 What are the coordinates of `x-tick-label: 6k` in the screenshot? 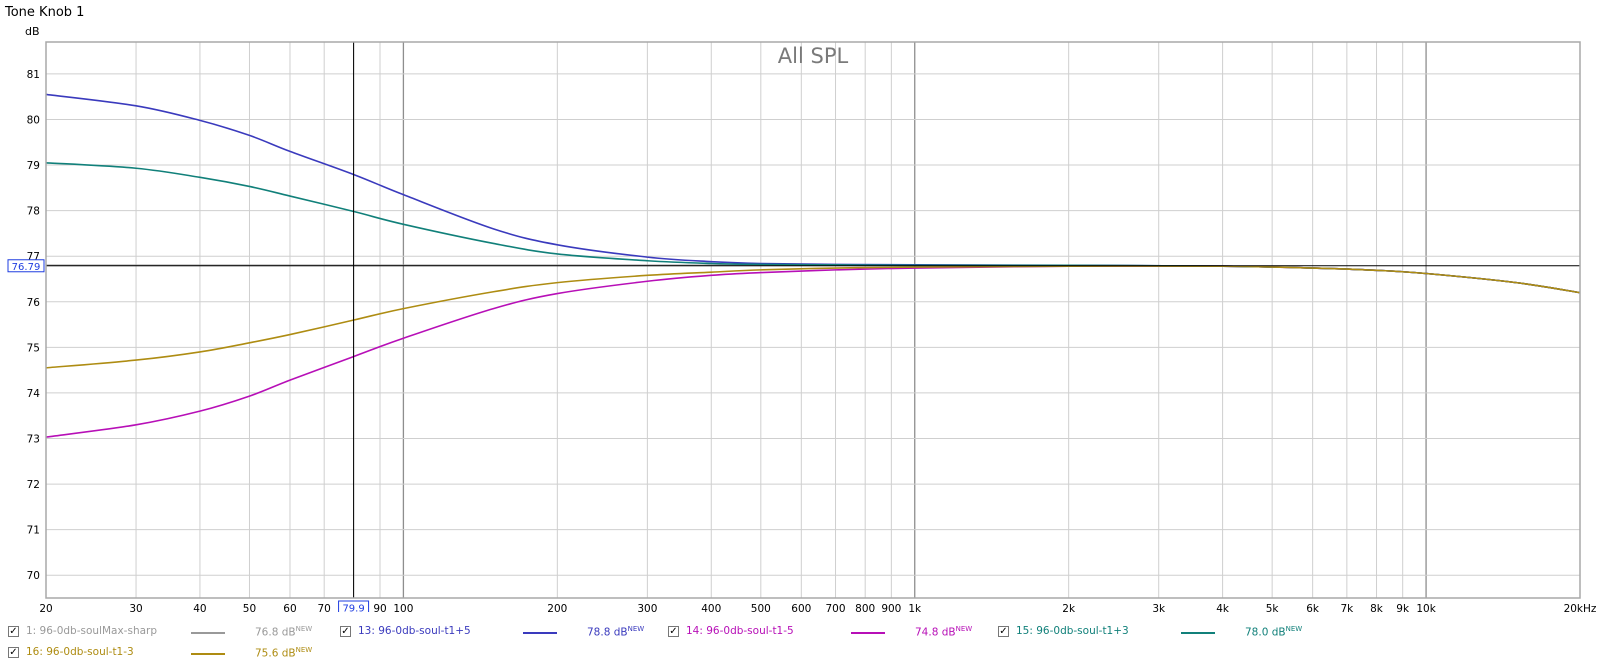 It's located at (1313, 607).